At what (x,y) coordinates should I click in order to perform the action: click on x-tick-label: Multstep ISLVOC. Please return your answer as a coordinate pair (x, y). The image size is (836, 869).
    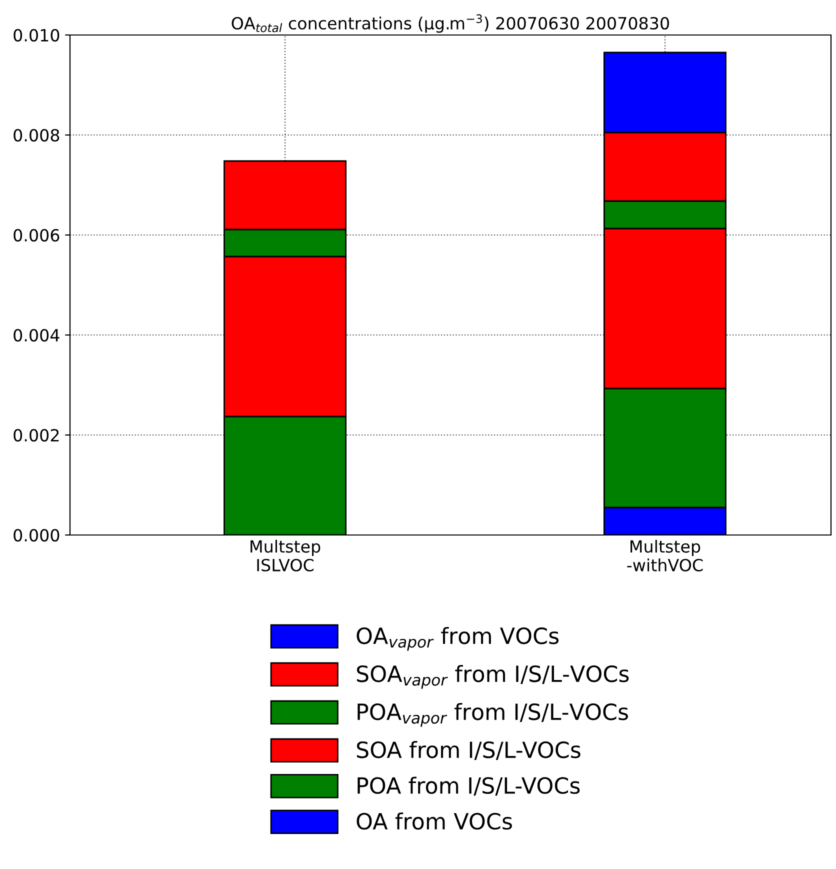
    Looking at the image, I should click on (285, 556).